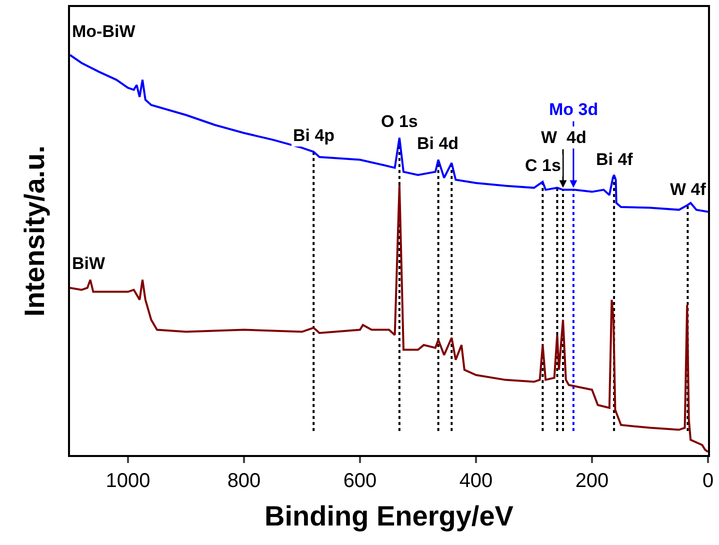  Describe the element at coordinates (615, 159) in the screenshot. I see `ref-line-label: Bi 4f` at that location.